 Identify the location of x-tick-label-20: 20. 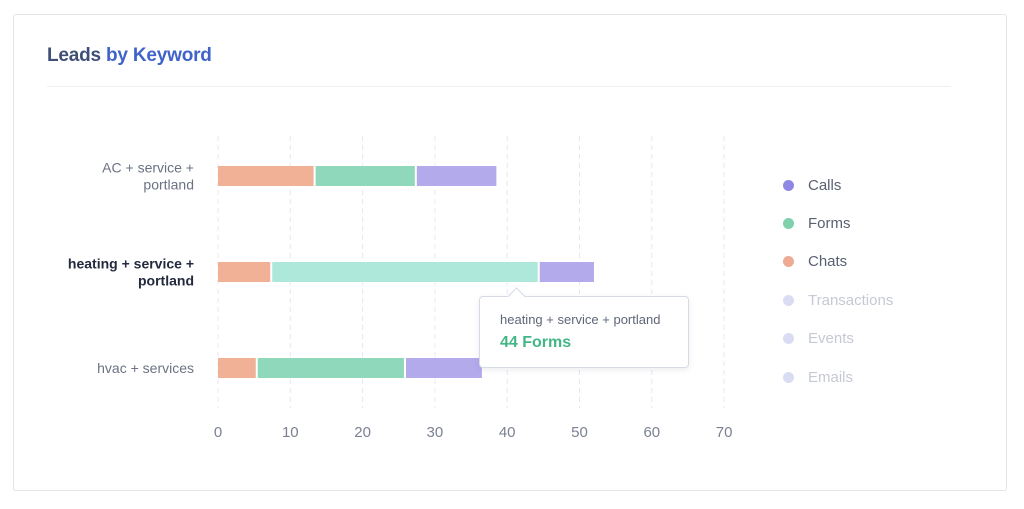
(362, 432).